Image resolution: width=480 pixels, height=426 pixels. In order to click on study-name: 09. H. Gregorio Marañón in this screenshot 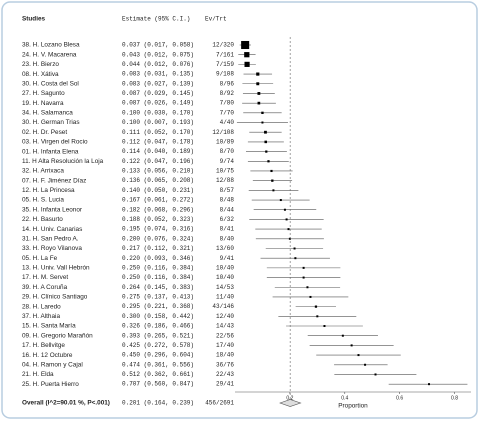, I will do `click(57, 335)`.